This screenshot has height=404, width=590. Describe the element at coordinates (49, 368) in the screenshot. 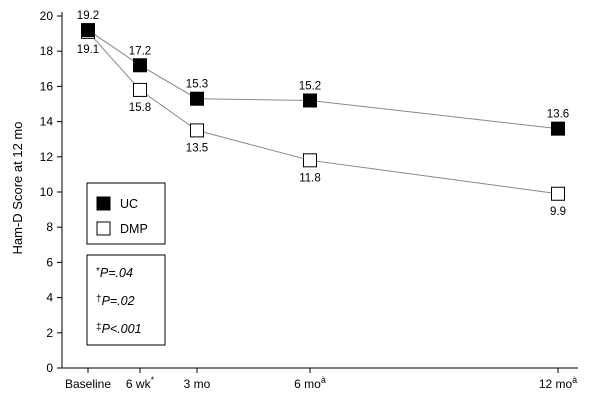

I see `y-tick-label: 0` at that location.